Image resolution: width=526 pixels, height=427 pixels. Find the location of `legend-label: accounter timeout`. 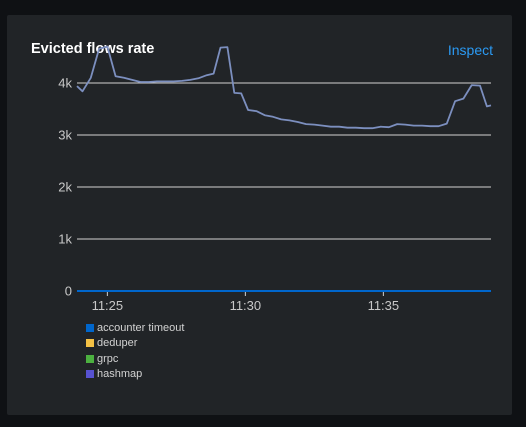

legend-label: accounter timeout is located at coordinates (141, 327).